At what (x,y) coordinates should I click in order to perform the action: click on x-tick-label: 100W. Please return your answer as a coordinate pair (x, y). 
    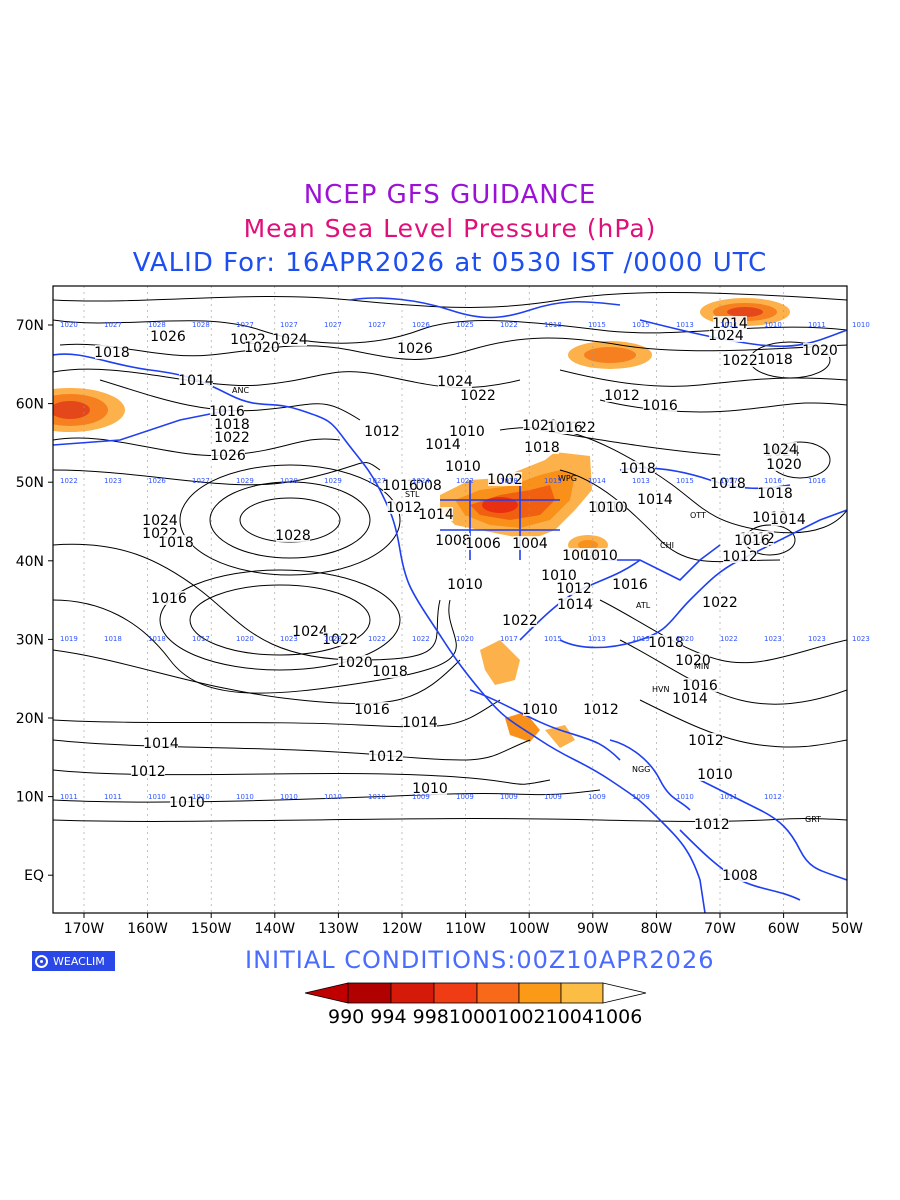
    Looking at the image, I should click on (529, 929).